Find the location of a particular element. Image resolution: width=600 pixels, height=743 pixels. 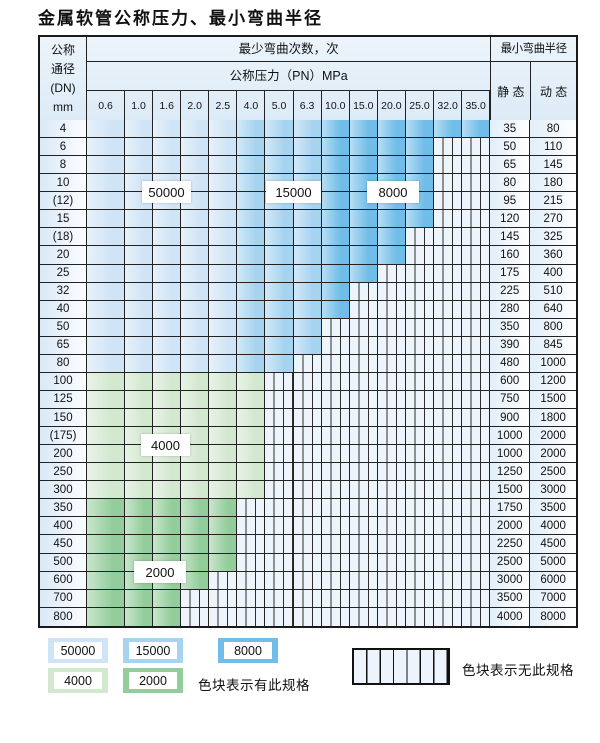

table-row: 32 225 510 is located at coordinates (308, 291).